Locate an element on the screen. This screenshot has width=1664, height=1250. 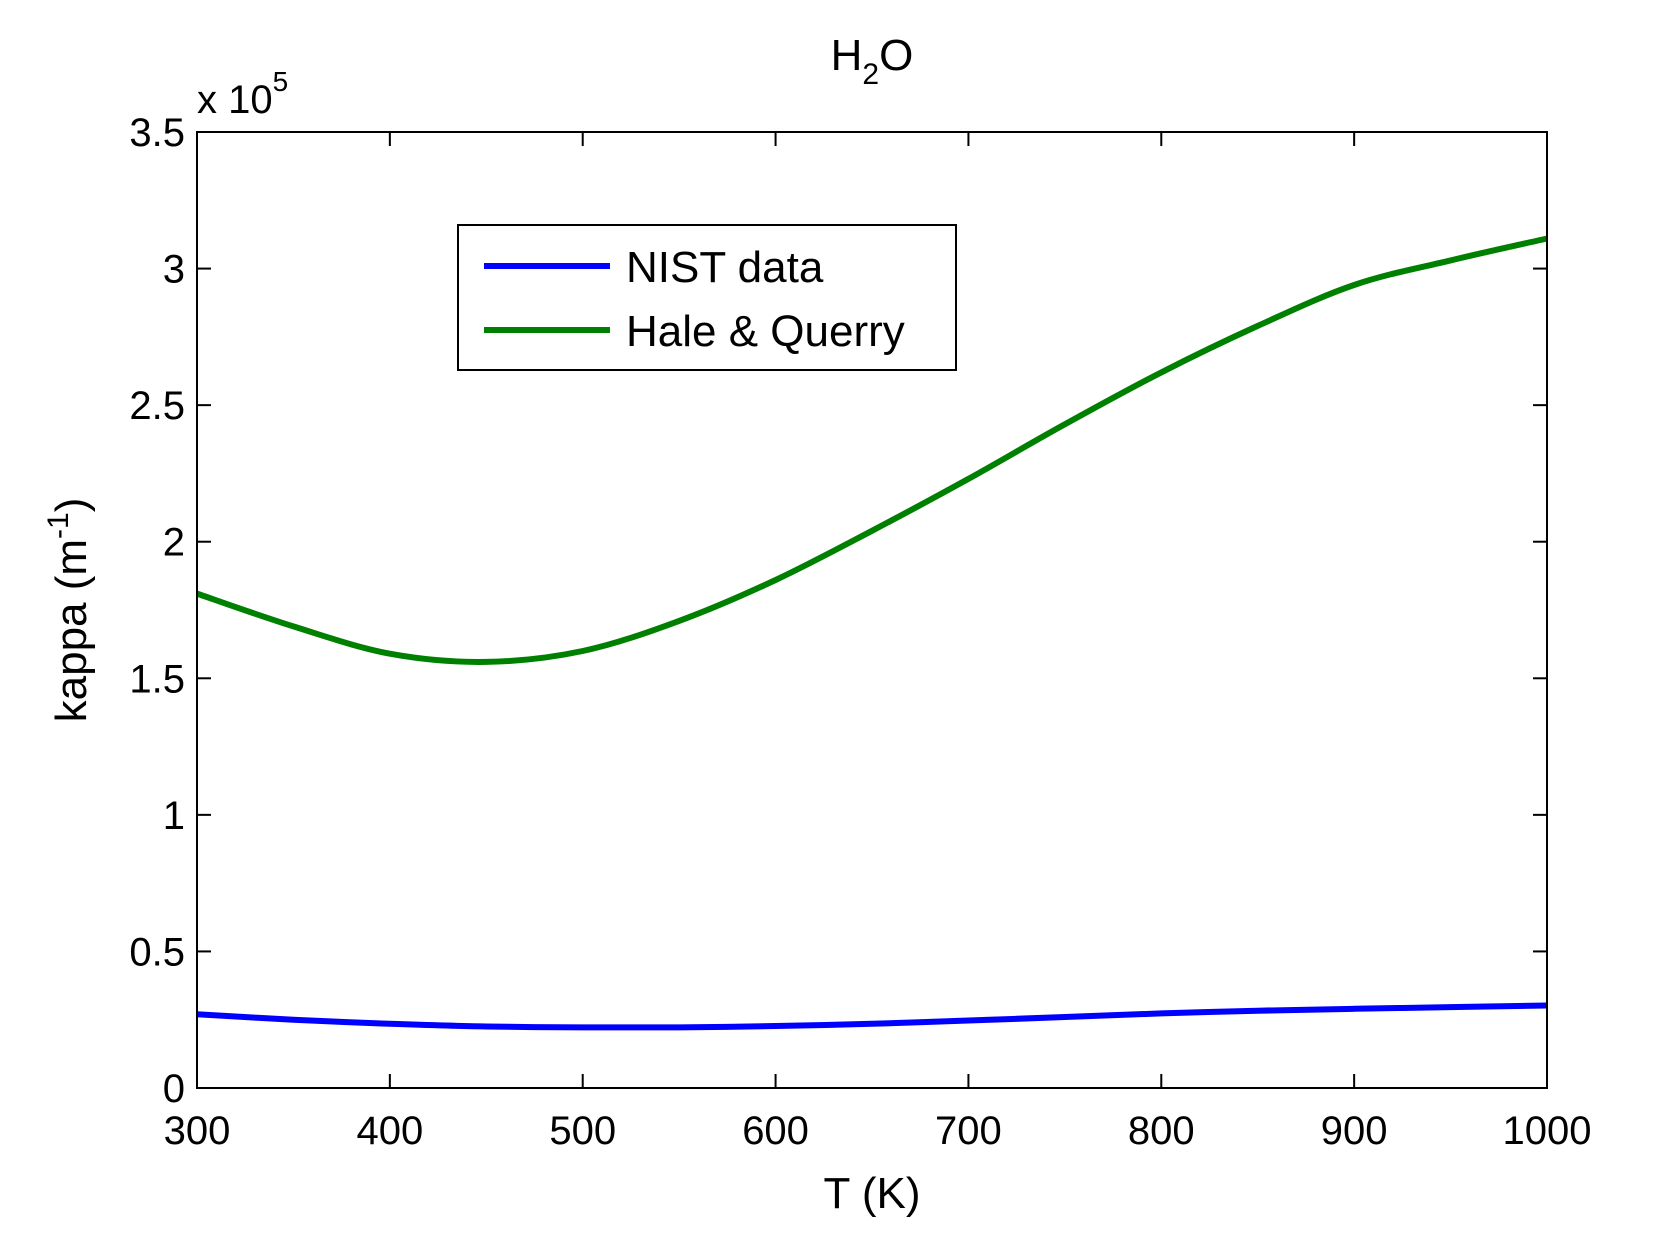
y-tick-label: 2.5 is located at coordinates (157, 406).